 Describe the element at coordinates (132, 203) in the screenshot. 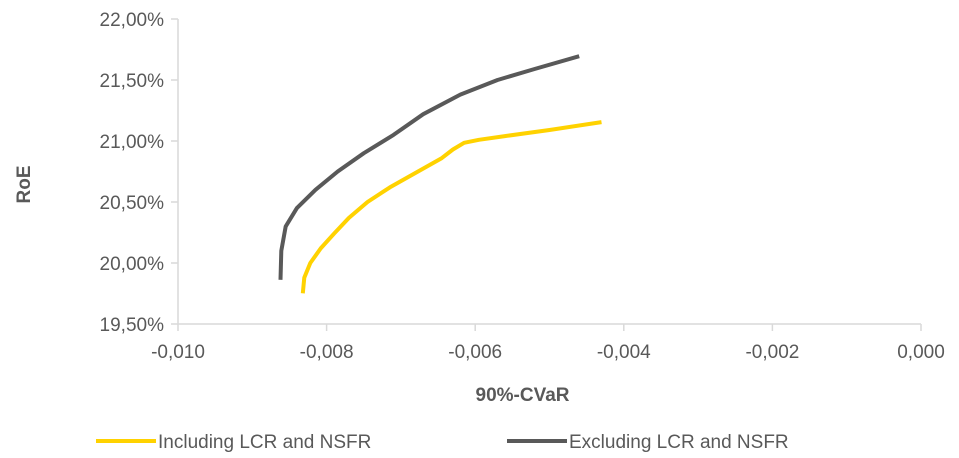

I see `y-tick-label: 20,50%` at that location.